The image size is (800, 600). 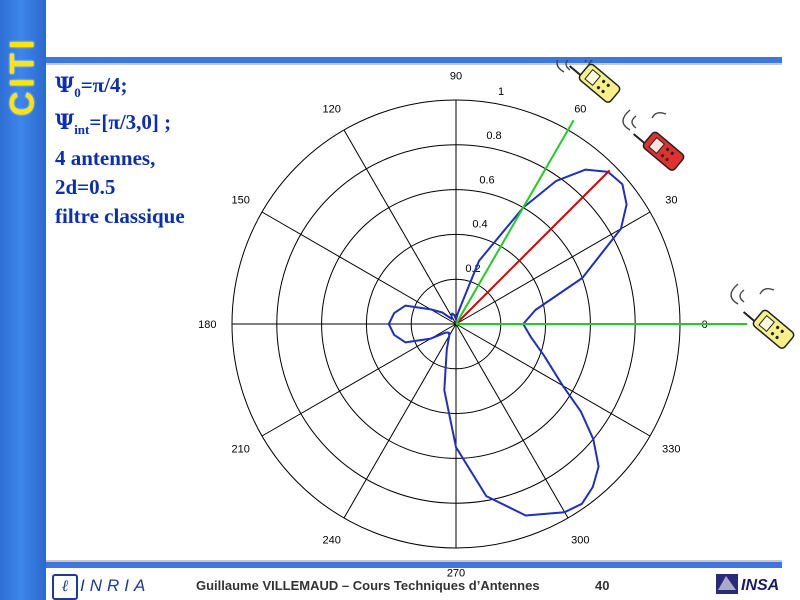 I want to click on param-psi-int: Ψint=[π/3,0] ;, so click(x=120, y=125).